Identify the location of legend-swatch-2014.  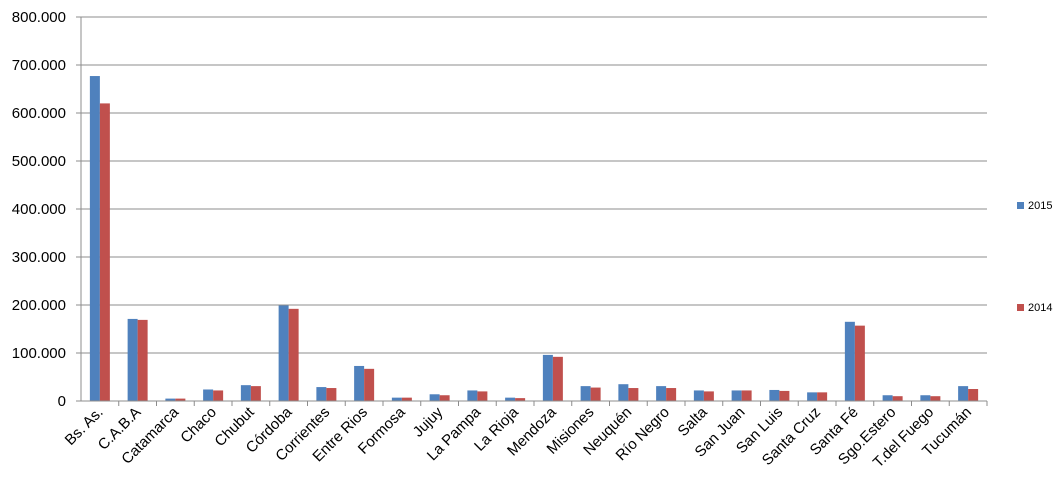
(1020, 307).